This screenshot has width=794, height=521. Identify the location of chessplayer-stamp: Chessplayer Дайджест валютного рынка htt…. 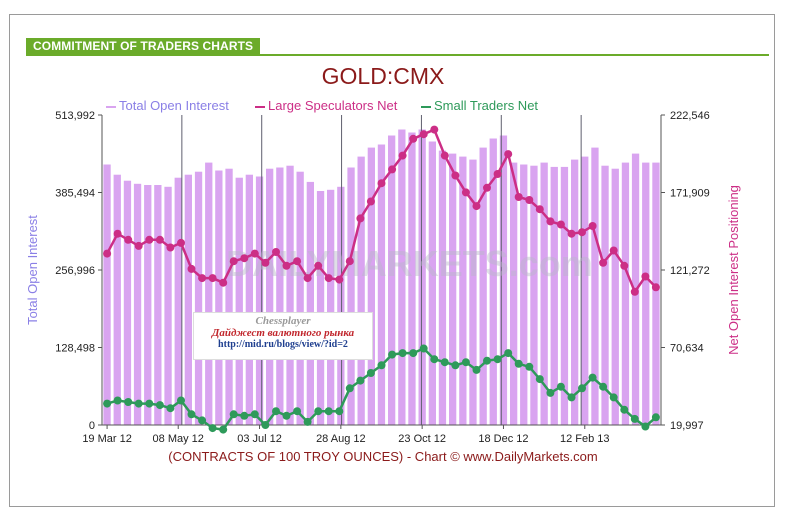
(283, 336).